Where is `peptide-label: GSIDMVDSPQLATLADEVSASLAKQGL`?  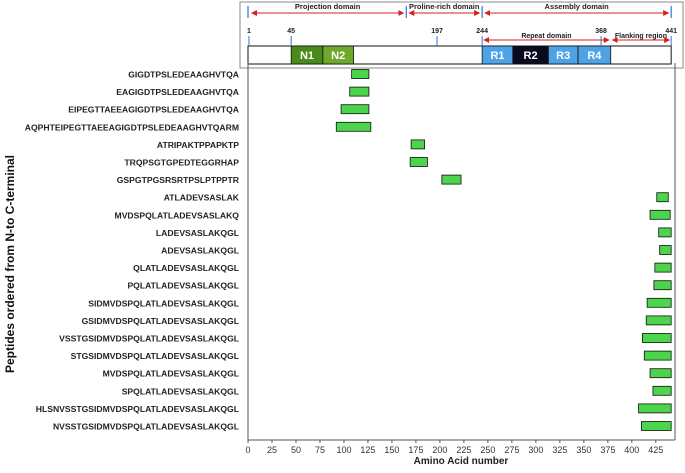 peptide-label: GSIDMVDSPQLATLADEVSASLAKQGL is located at coordinates (160, 321).